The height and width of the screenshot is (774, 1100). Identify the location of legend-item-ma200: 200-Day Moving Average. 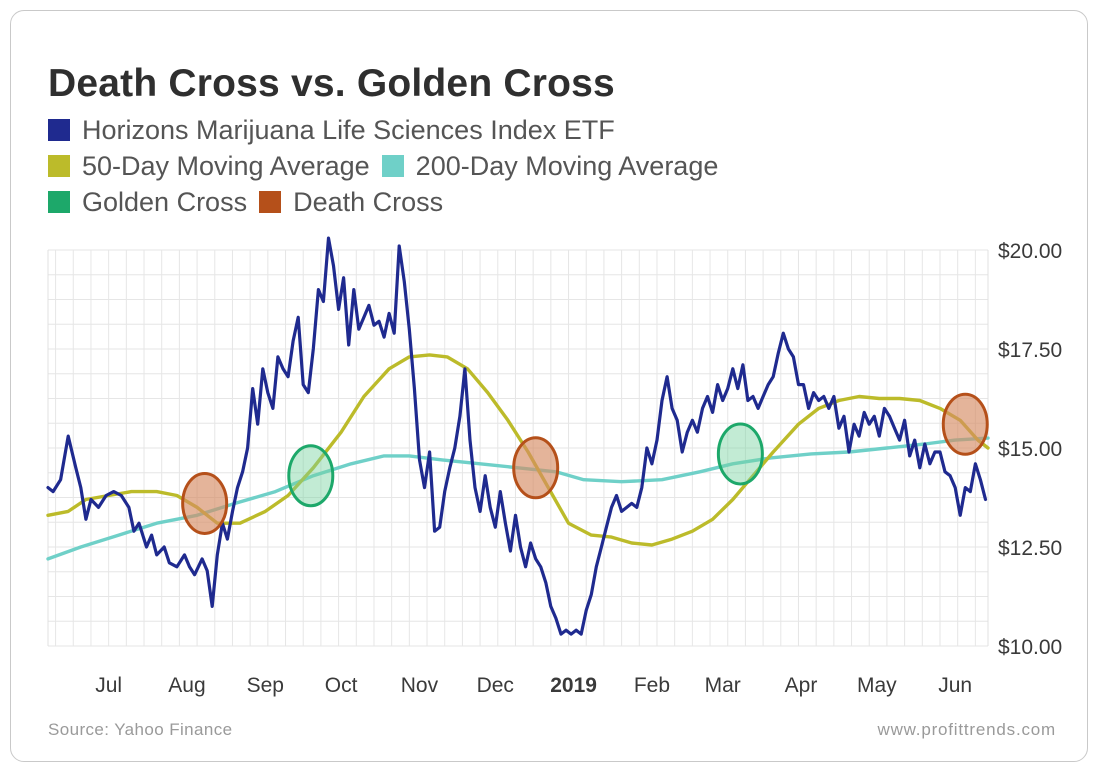
(550, 166).